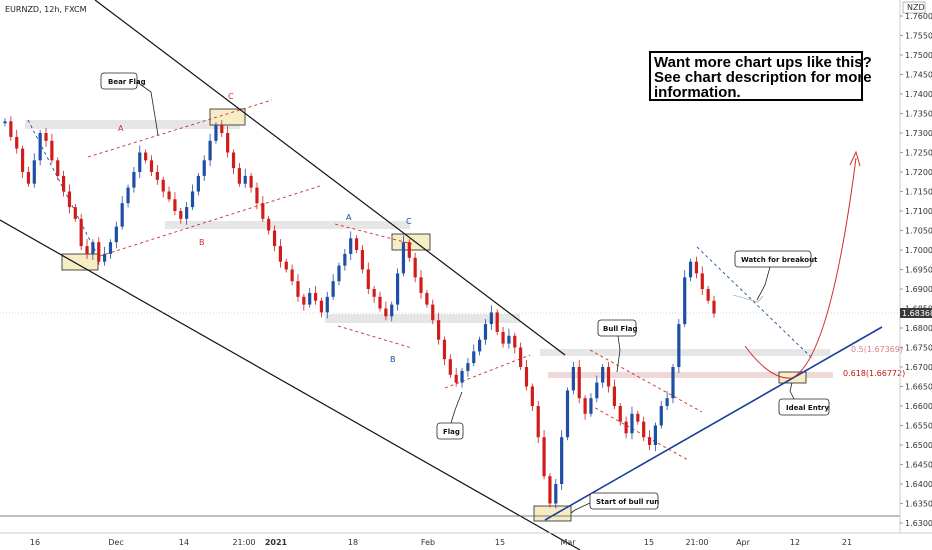  What do you see at coordinates (375, 337) in the screenshot?
I see `flag-lower-line` at bounding box center [375, 337].